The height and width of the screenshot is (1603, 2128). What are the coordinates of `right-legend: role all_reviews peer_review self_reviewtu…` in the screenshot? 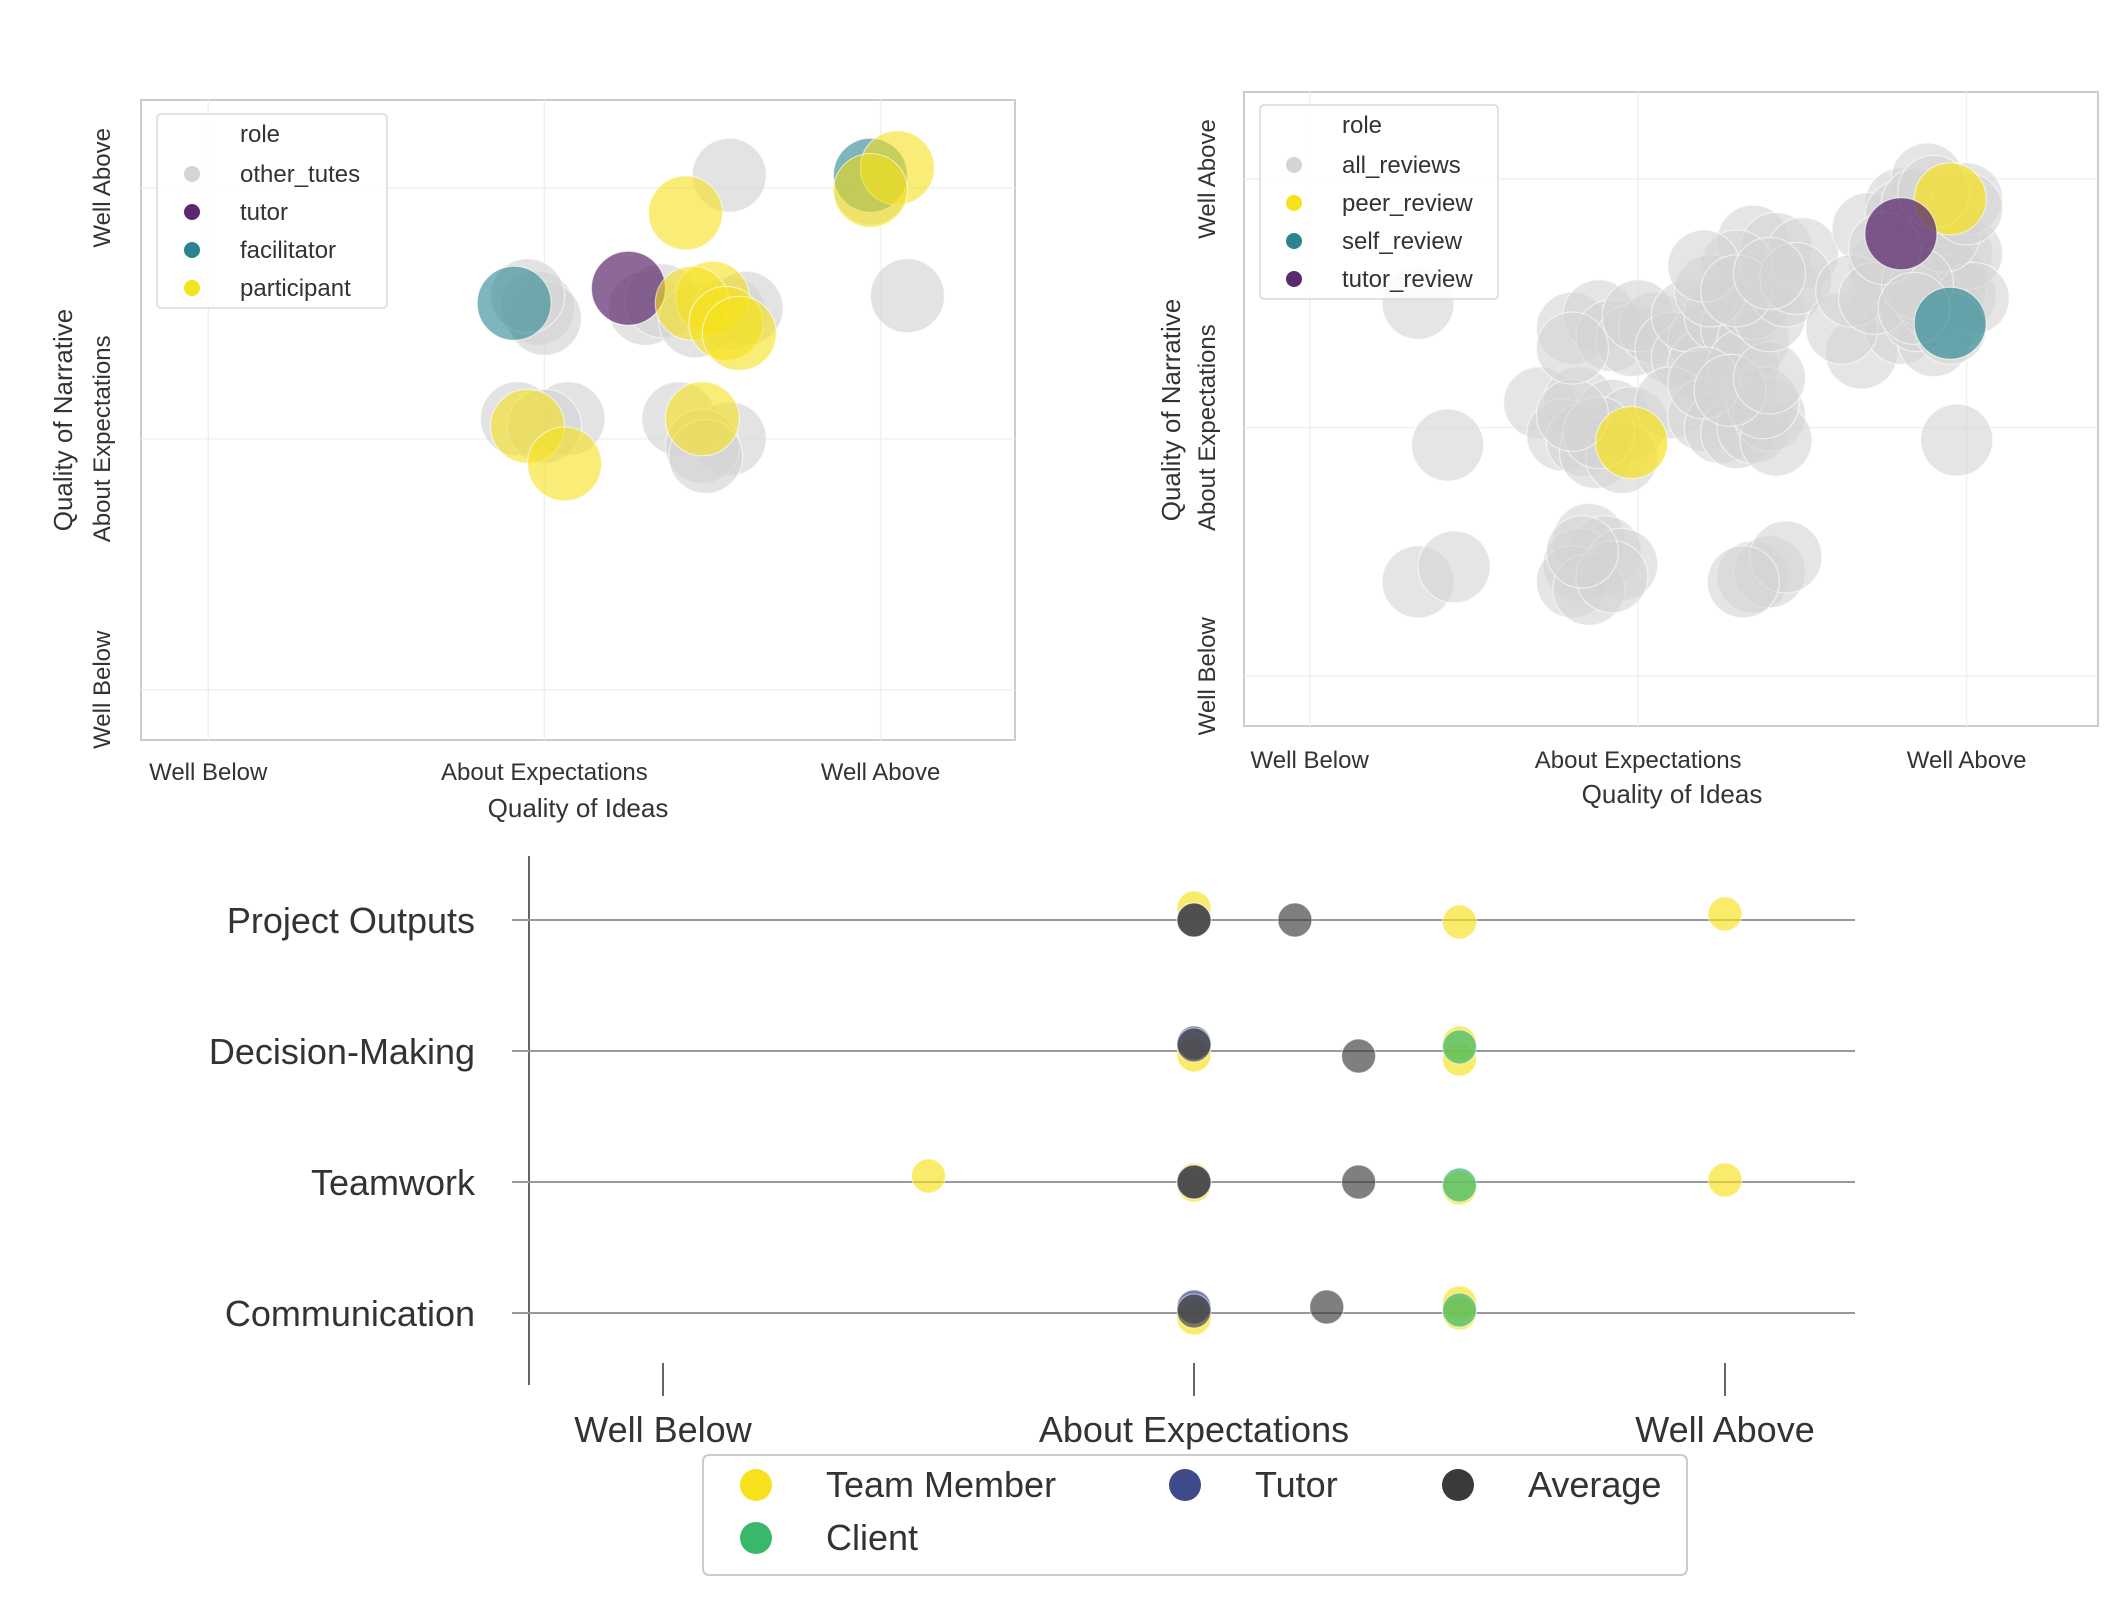 It's located at (1379, 202).